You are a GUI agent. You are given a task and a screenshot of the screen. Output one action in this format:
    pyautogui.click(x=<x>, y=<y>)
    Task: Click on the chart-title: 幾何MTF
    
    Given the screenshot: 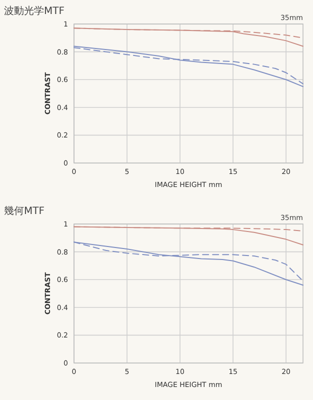 What is the action you would take?
    pyautogui.click(x=24, y=211)
    